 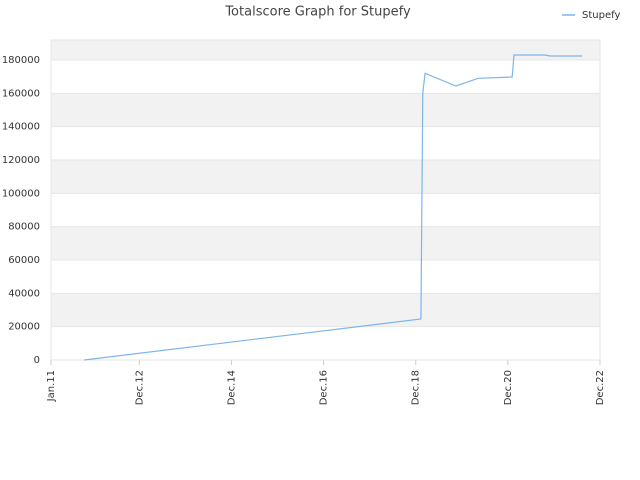 I want to click on x-tick-label: Dec.14, so click(x=231, y=387).